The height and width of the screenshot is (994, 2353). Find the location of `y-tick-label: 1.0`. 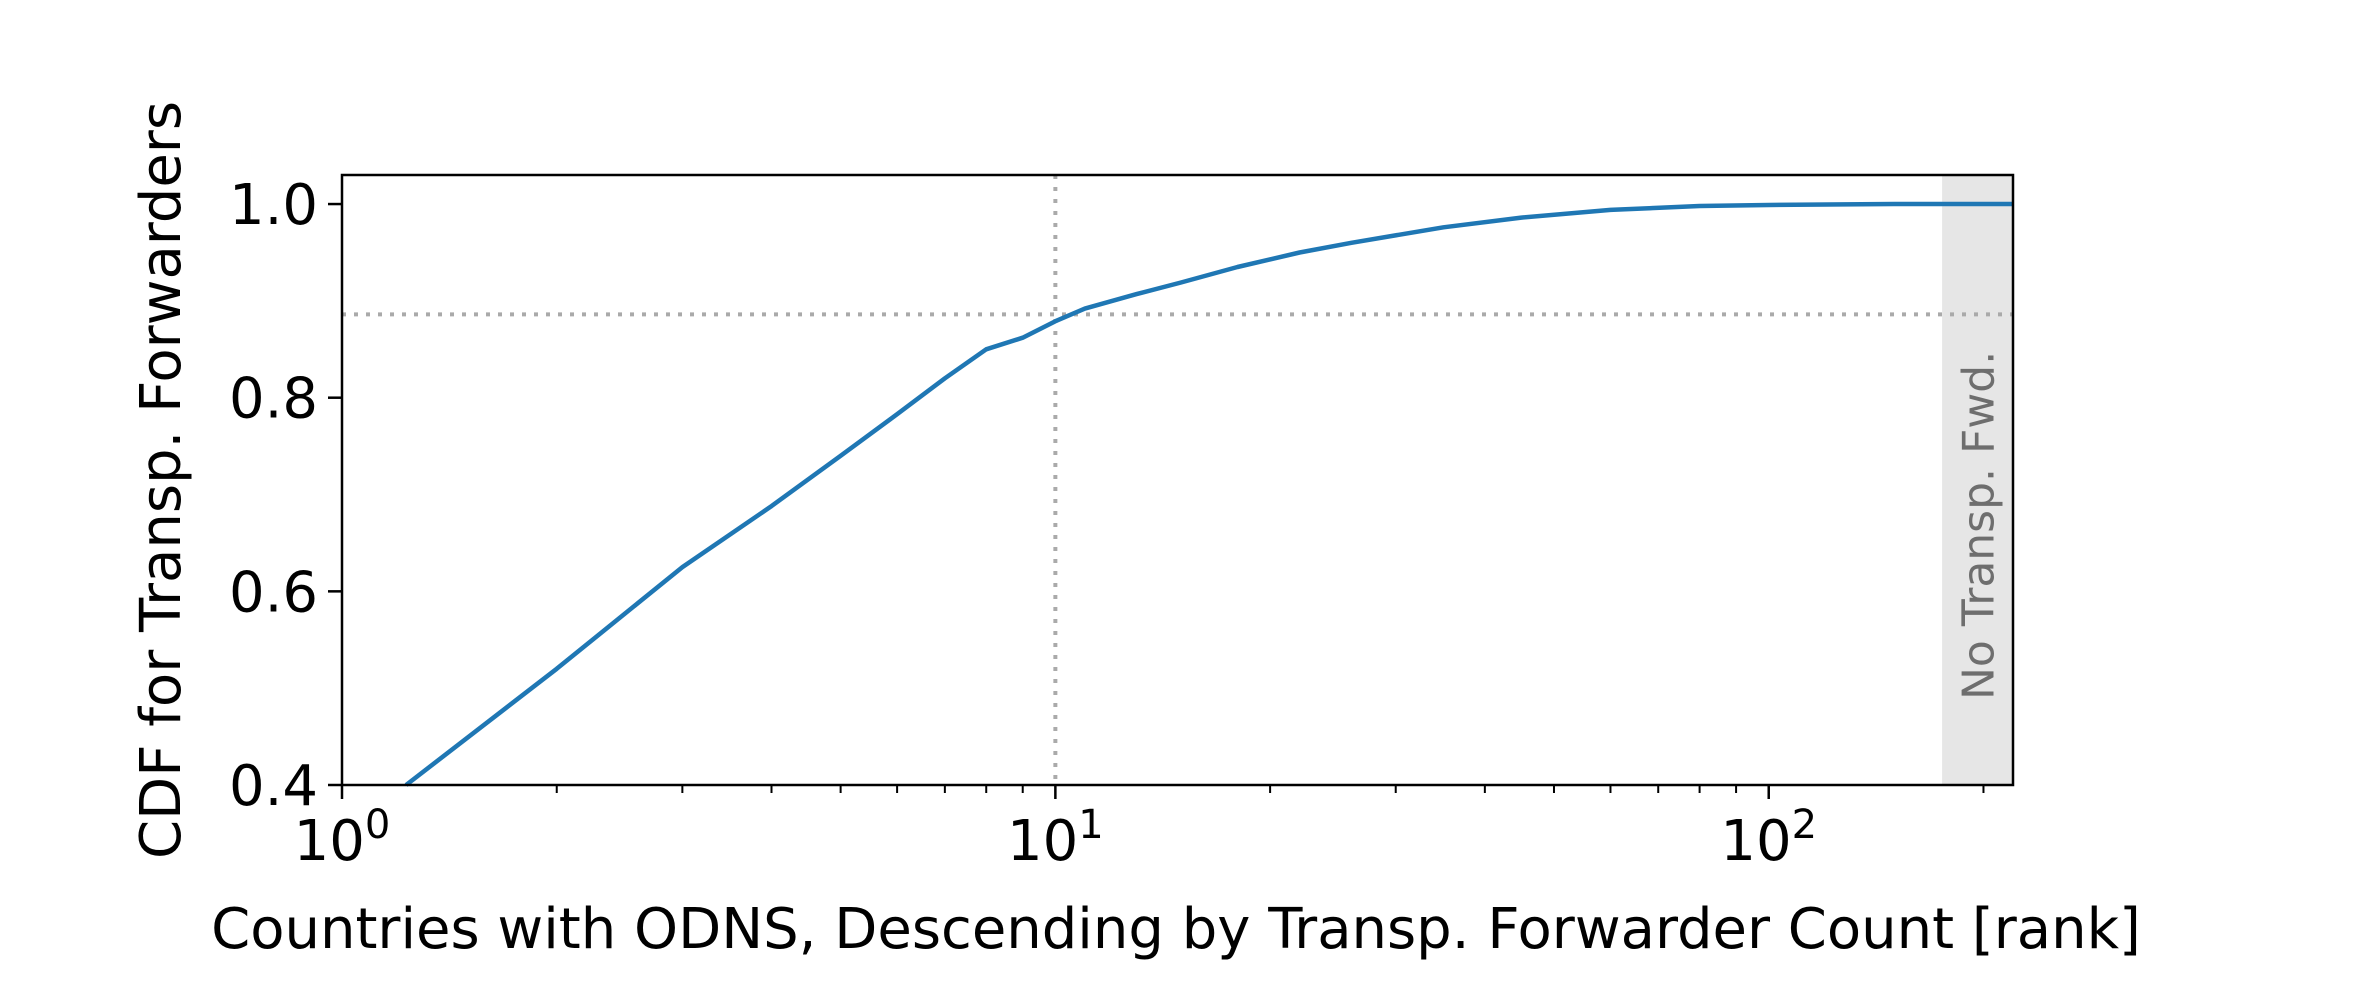

y-tick-label: 1.0 is located at coordinates (273, 205).